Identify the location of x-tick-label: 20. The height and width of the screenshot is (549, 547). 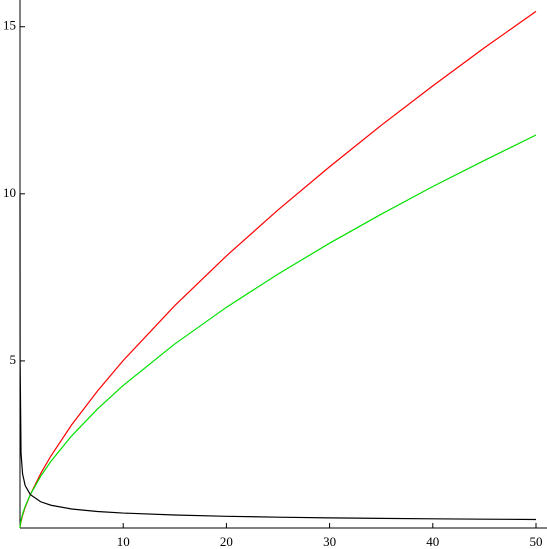
(226, 541).